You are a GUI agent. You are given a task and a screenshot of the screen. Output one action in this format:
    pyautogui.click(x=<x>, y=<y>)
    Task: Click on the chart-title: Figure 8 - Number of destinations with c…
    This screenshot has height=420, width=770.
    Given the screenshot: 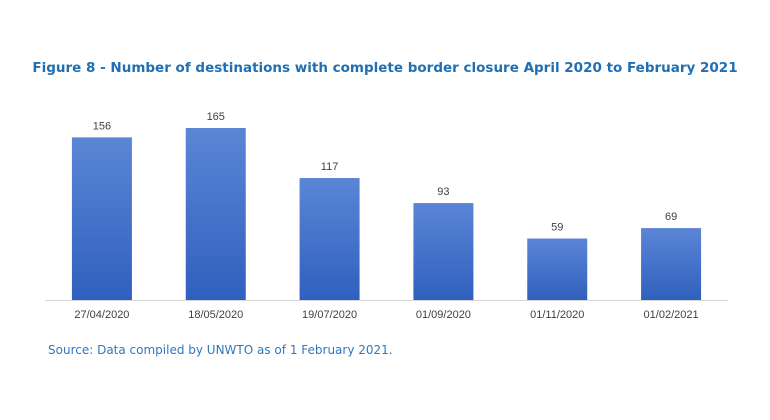 What is the action you would take?
    pyautogui.click(x=385, y=68)
    